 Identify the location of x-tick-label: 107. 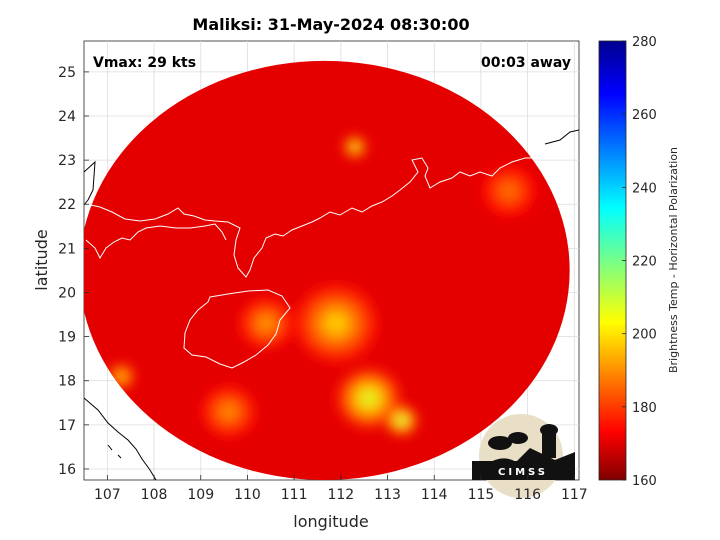
(107, 495).